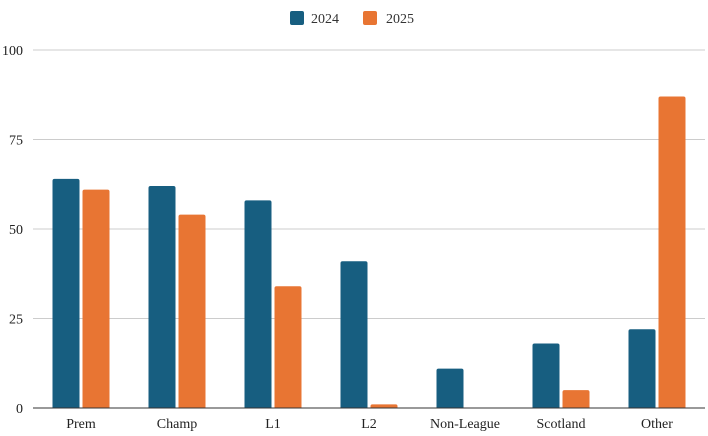  I want to click on y-tick-label-0: 0, so click(19, 409).